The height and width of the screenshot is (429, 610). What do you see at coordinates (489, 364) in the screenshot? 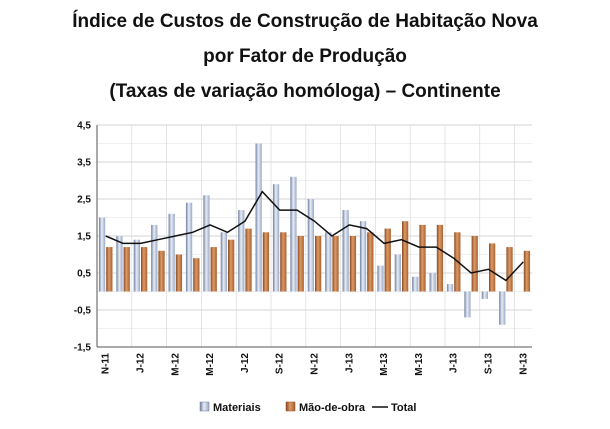
I see `x-tick-label: S-13` at bounding box center [489, 364].